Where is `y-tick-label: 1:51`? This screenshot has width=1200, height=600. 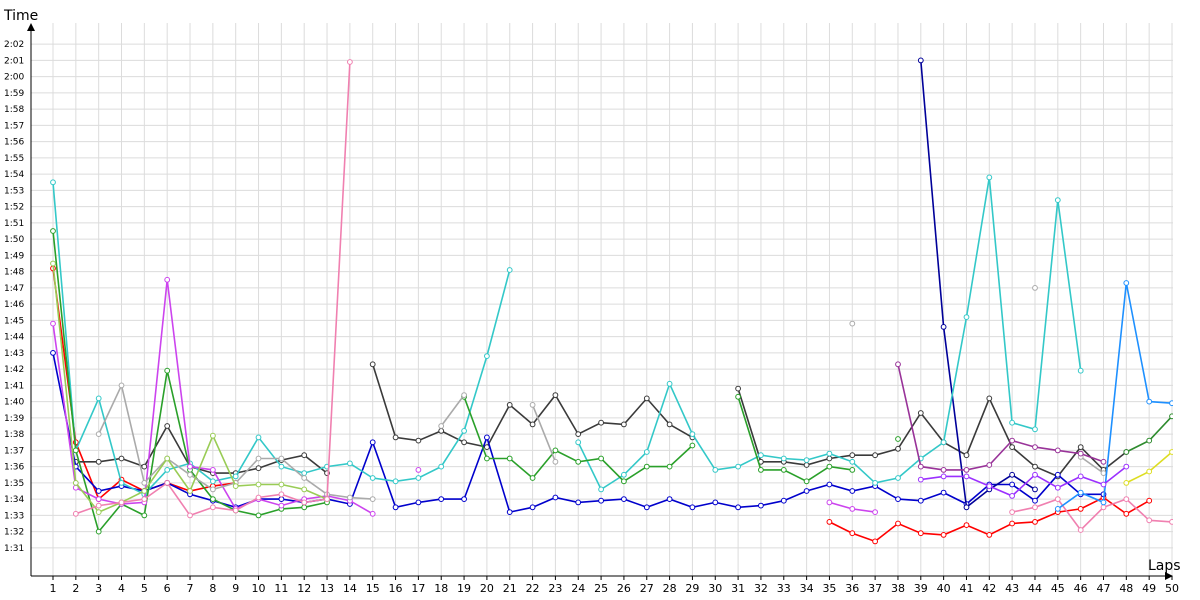
y-tick-label: 1:51 is located at coordinates (14, 224).